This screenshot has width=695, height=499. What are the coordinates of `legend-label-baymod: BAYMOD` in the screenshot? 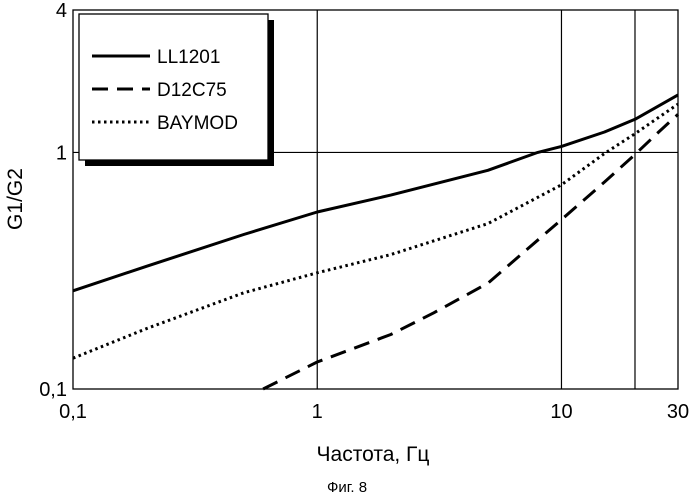 It's located at (197, 123).